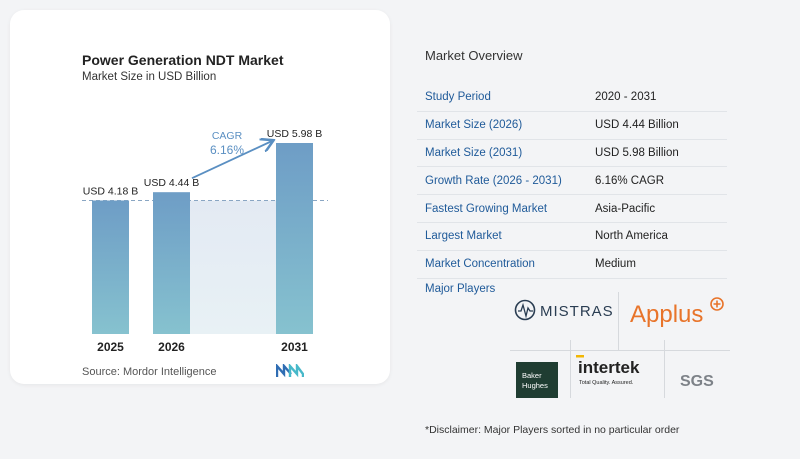 Image resolution: width=800 pixels, height=459 pixels. Describe the element at coordinates (294, 238) in the screenshot. I see `bar-2031` at that location.